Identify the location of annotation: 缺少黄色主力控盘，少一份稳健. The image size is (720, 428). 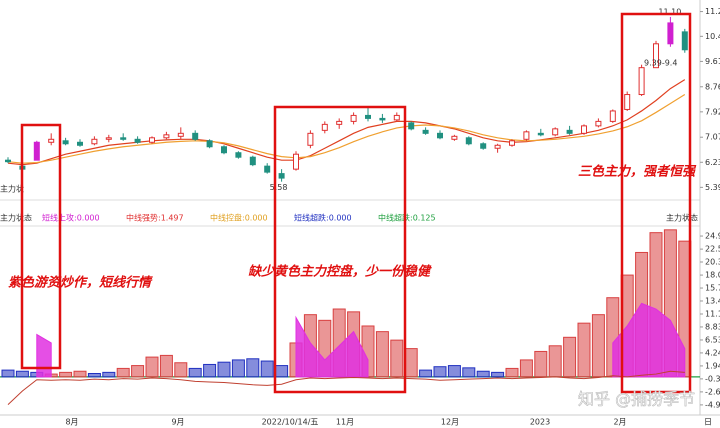
(340, 272).